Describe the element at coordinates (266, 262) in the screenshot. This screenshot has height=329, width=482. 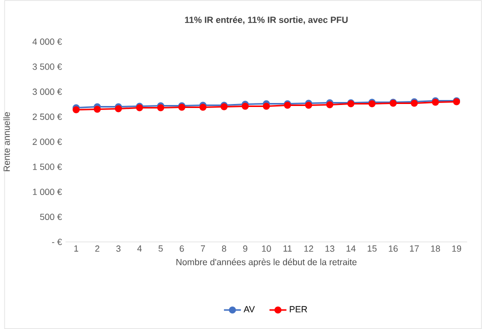
I see `x-axis-title: Nombre d'années après le début de la retraite` at that location.